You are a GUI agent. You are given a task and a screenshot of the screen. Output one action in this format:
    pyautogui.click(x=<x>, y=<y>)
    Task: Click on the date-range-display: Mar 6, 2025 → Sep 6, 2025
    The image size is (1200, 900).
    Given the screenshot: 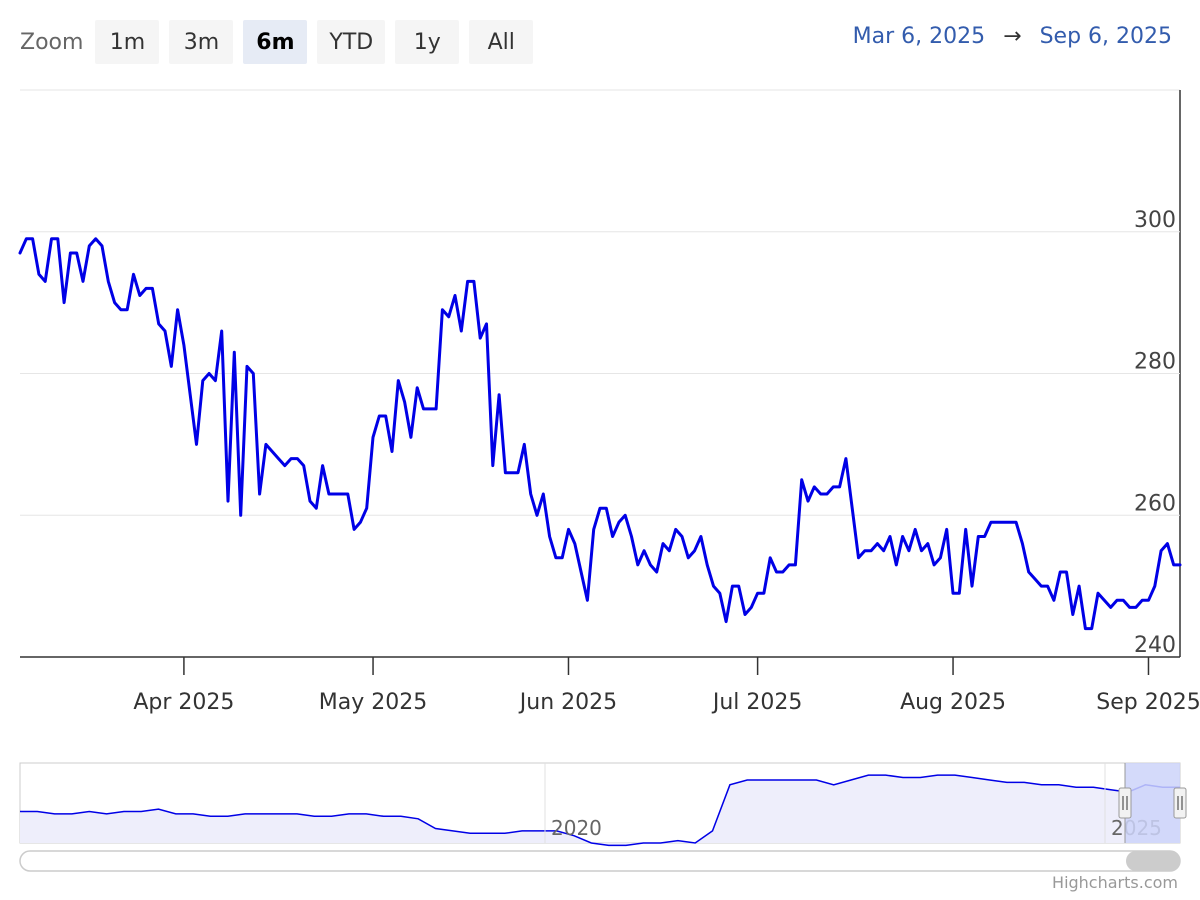 What is the action you would take?
    pyautogui.click(x=1012, y=36)
    